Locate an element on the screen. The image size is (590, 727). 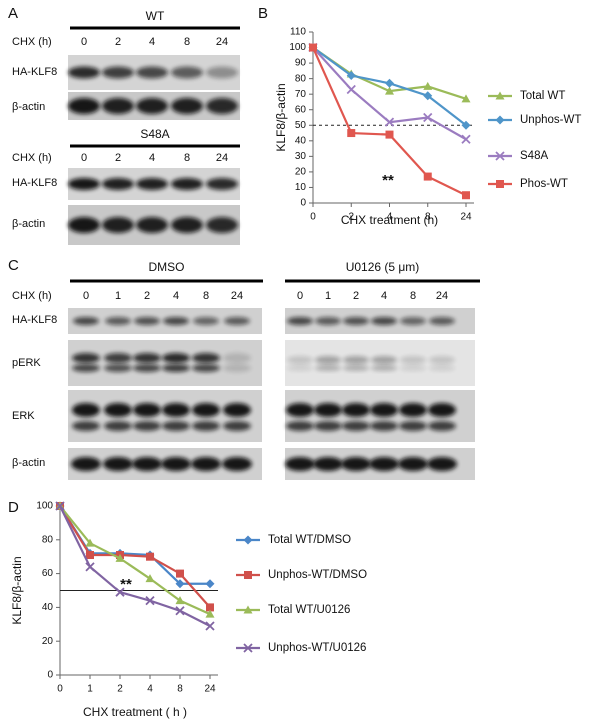
x-tick-label: 2 is located at coordinates (120, 689).